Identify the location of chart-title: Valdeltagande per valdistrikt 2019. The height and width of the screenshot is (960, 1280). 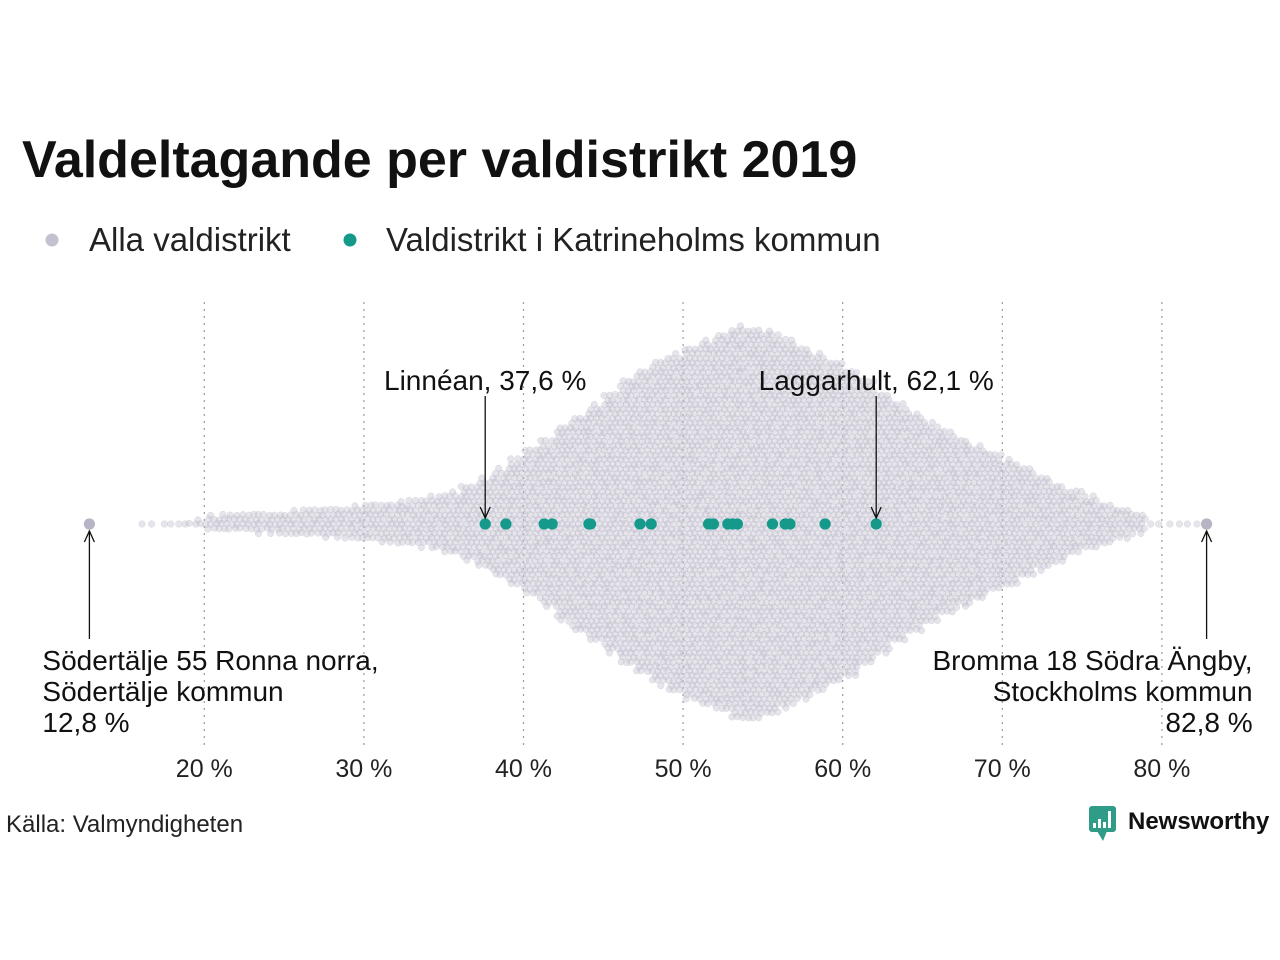
(439, 160).